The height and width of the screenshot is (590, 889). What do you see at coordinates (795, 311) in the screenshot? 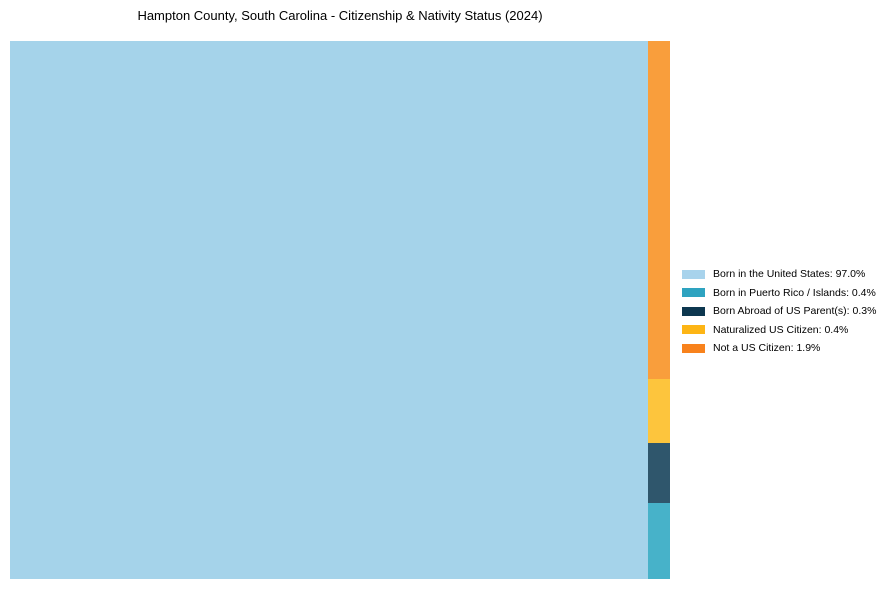
I see `legend-label-2: Born Abroad of US Parent(s): 0.3%` at bounding box center [795, 311].